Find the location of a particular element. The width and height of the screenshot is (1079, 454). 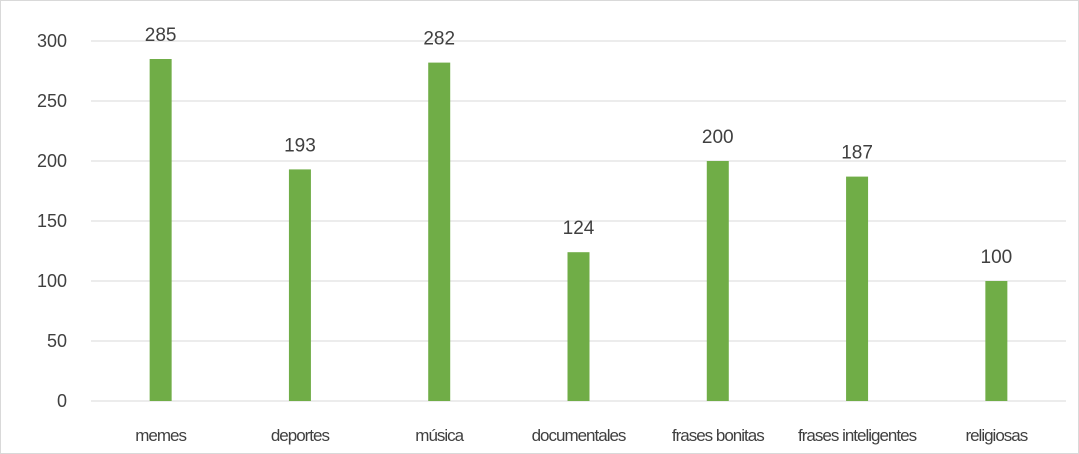

data-label: 100 is located at coordinates (997, 257).